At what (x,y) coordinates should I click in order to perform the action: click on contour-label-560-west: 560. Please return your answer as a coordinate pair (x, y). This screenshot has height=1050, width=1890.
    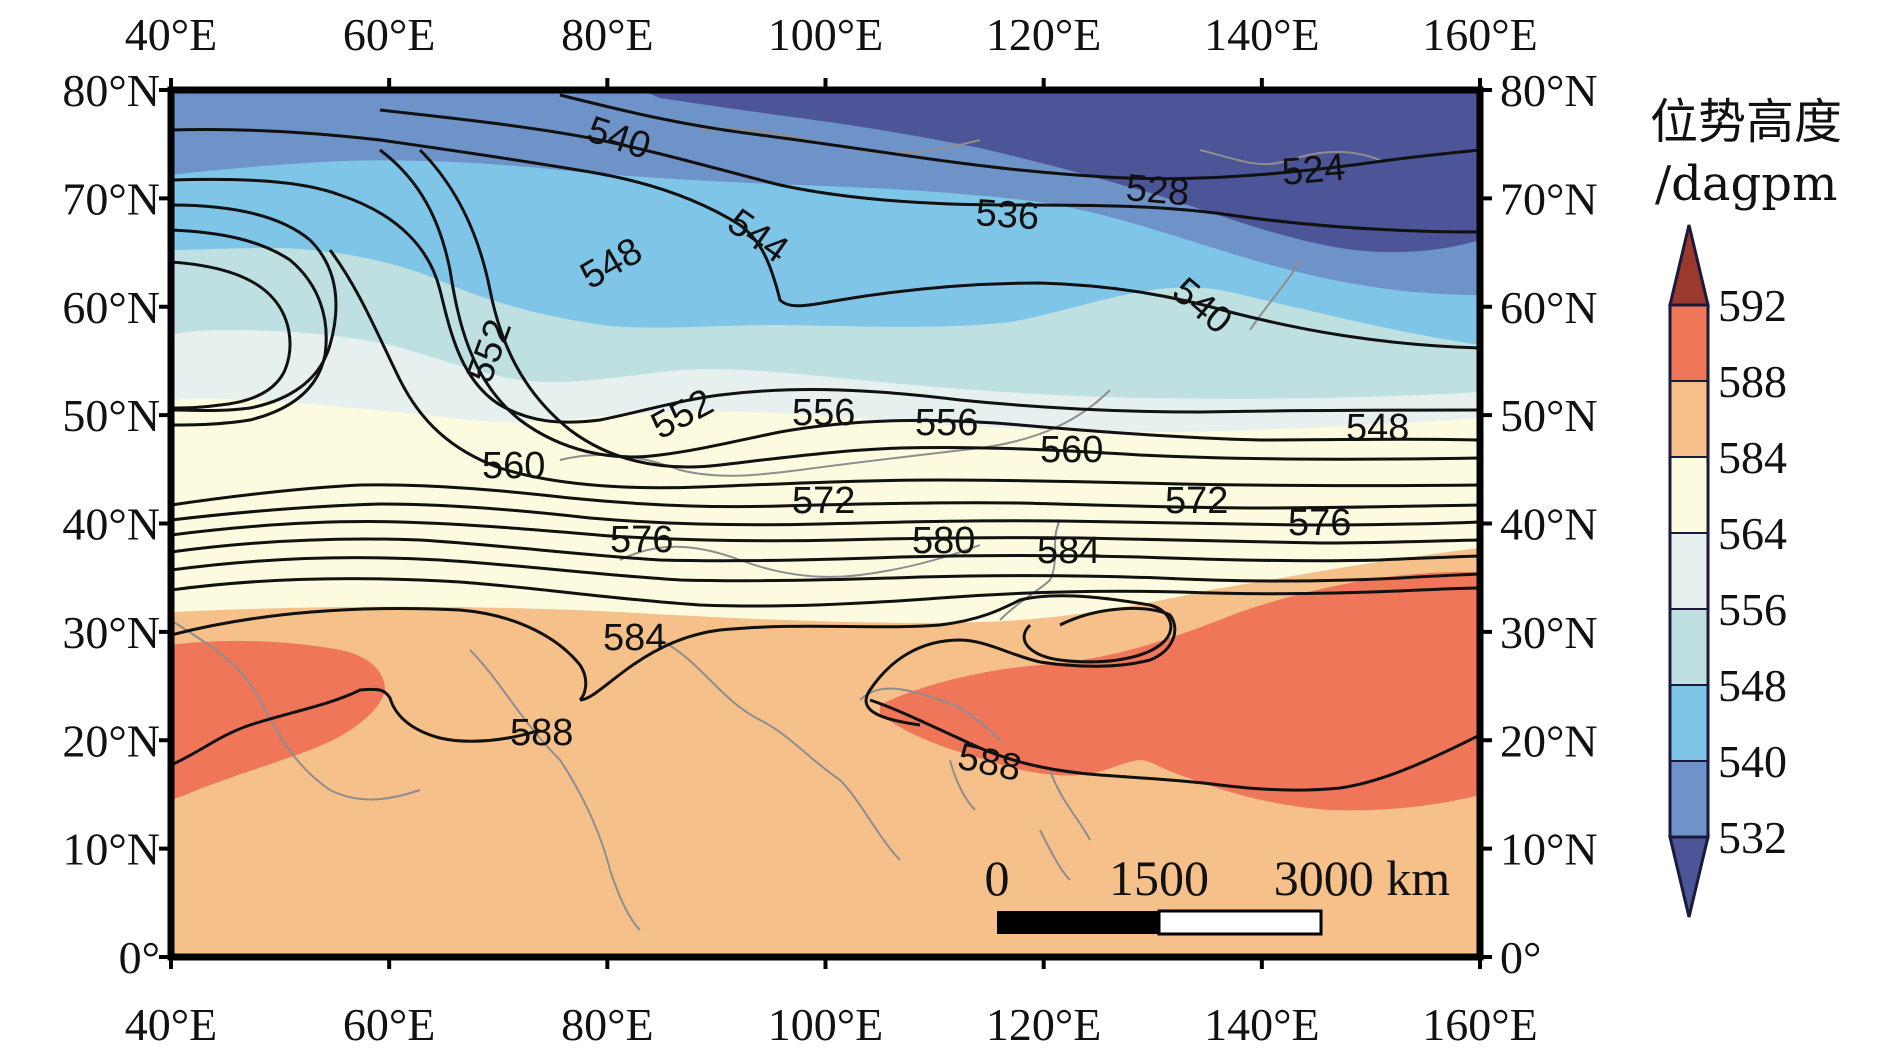
    Looking at the image, I should click on (513, 466).